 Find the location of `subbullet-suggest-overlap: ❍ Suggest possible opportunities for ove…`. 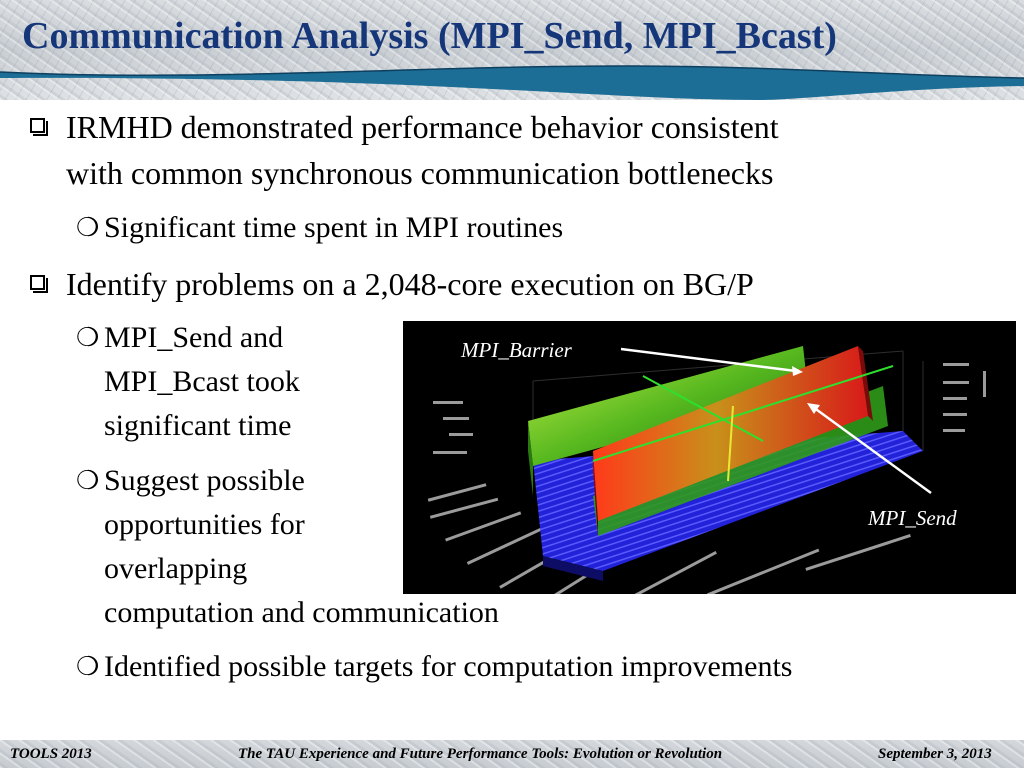

subbullet-suggest-overlap: ❍ Suggest possible opportunities for ove… is located at coordinates (287, 547).